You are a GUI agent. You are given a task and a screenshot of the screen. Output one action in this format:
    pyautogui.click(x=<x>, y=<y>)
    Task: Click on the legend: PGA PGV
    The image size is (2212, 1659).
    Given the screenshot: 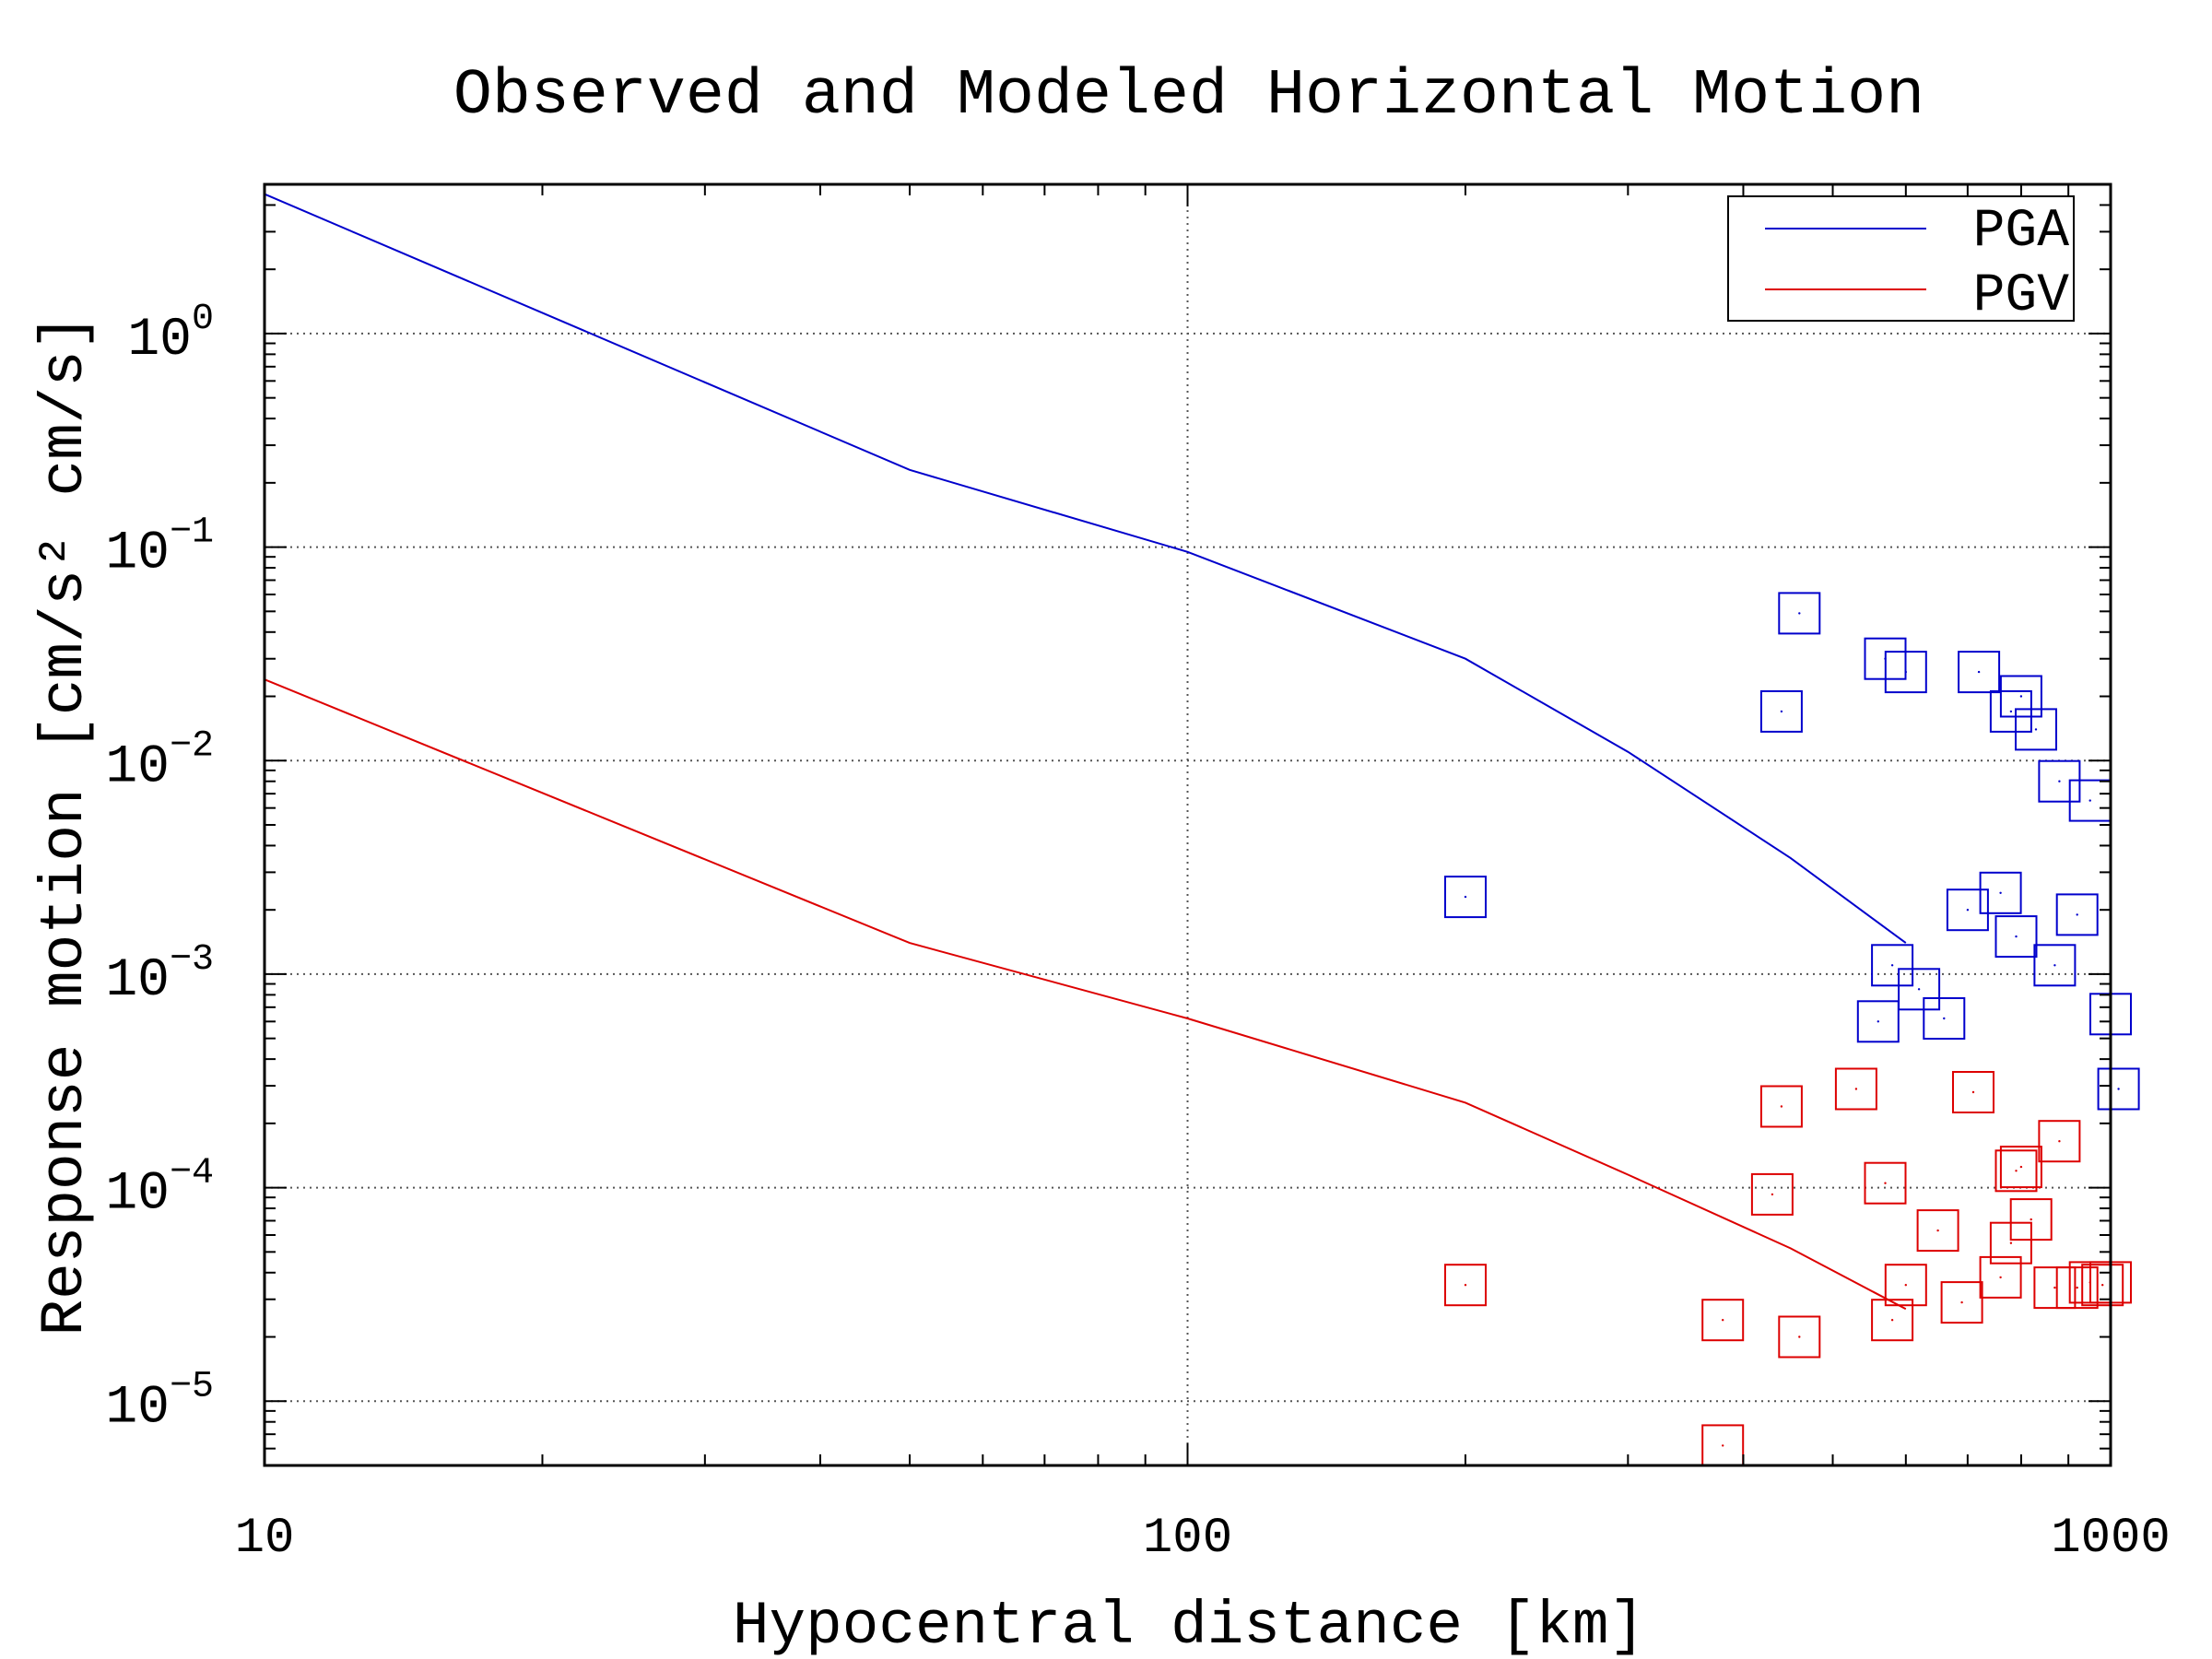 What is the action you would take?
    pyautogui.click(x=1901, y=260)
    